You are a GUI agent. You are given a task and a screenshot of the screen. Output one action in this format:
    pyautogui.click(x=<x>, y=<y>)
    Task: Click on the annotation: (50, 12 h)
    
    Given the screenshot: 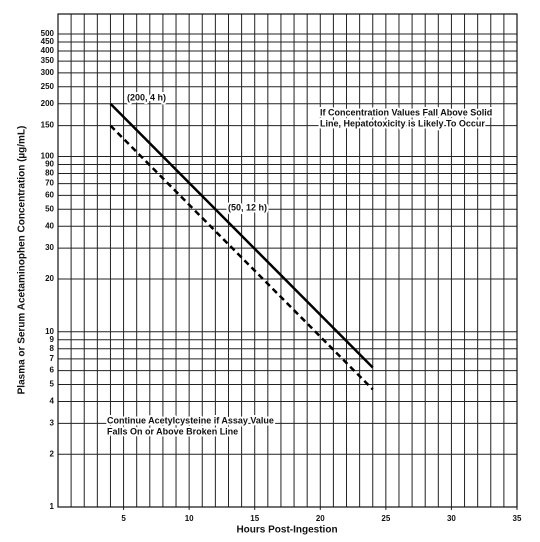 What is the action you would take?
    pyautogui.click(x=247, y=207)
    